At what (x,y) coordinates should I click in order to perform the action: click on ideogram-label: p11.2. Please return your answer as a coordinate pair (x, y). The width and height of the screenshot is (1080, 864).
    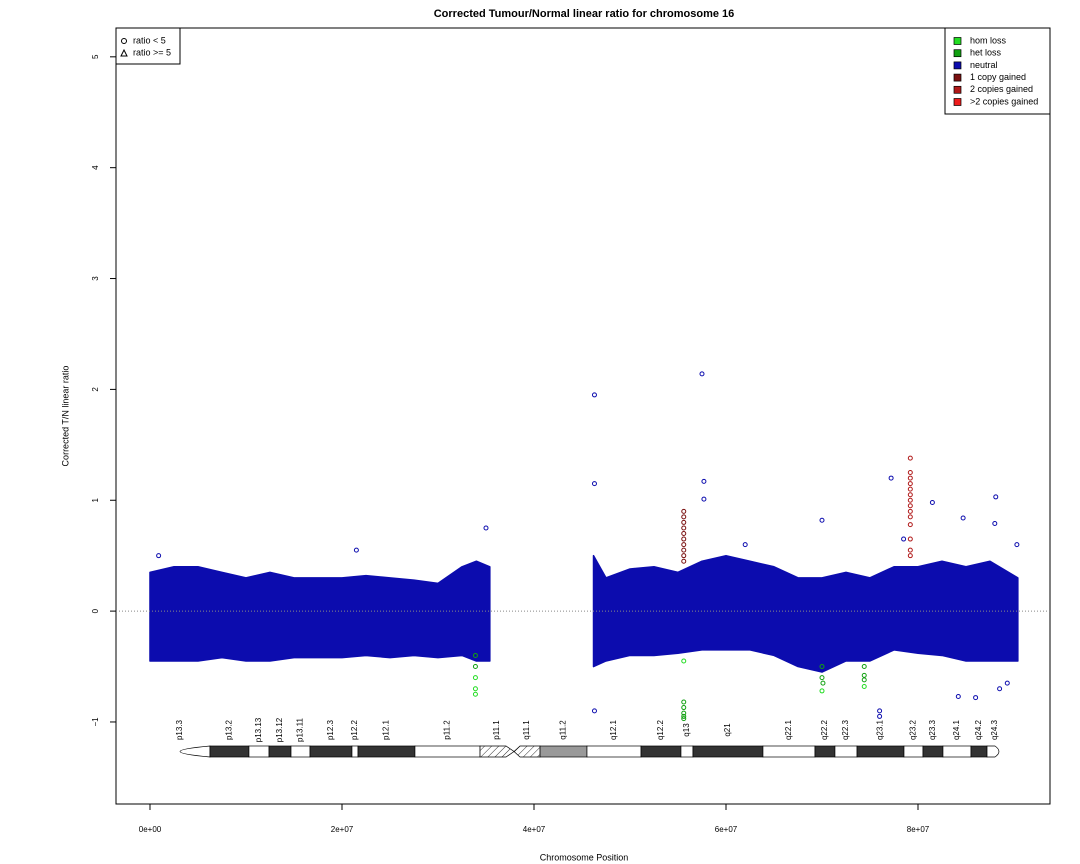
    Looking at the image, I should click on (447, 730).